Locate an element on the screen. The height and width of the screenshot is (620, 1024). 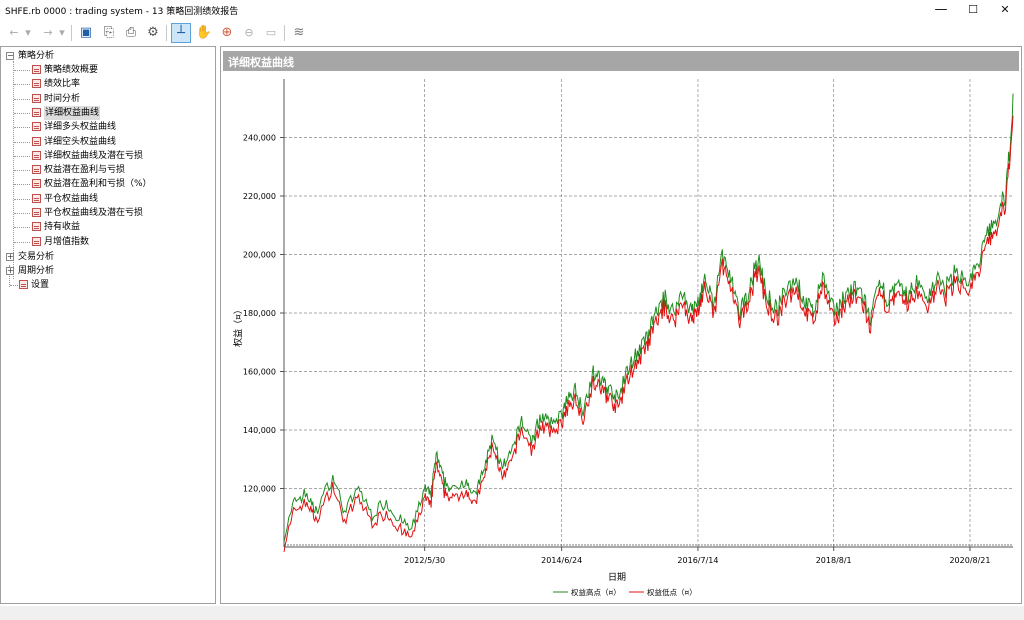
forward-arrow-icon: → is located at coordinates (48, 32).